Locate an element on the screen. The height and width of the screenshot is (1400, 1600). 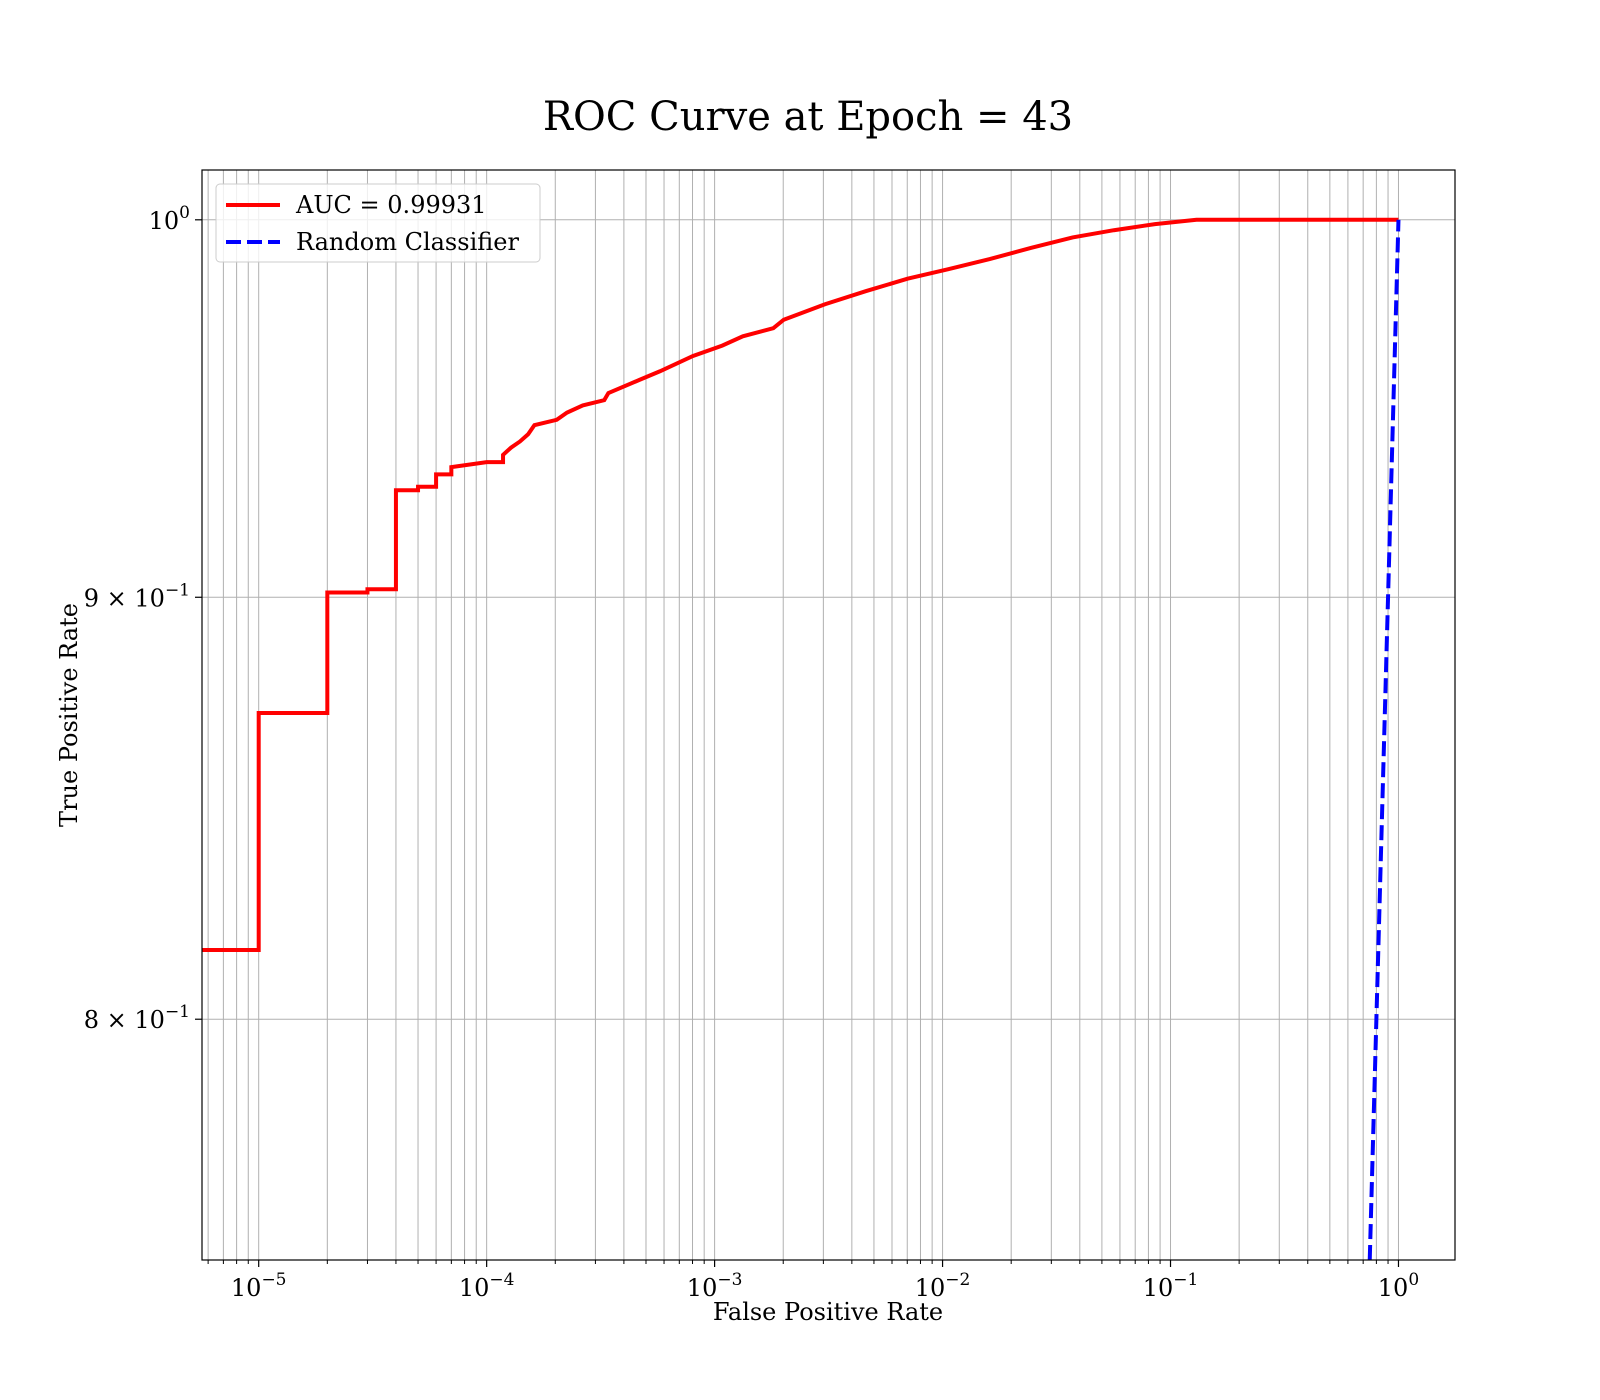
series-line is located at coordinates (1384, 739).